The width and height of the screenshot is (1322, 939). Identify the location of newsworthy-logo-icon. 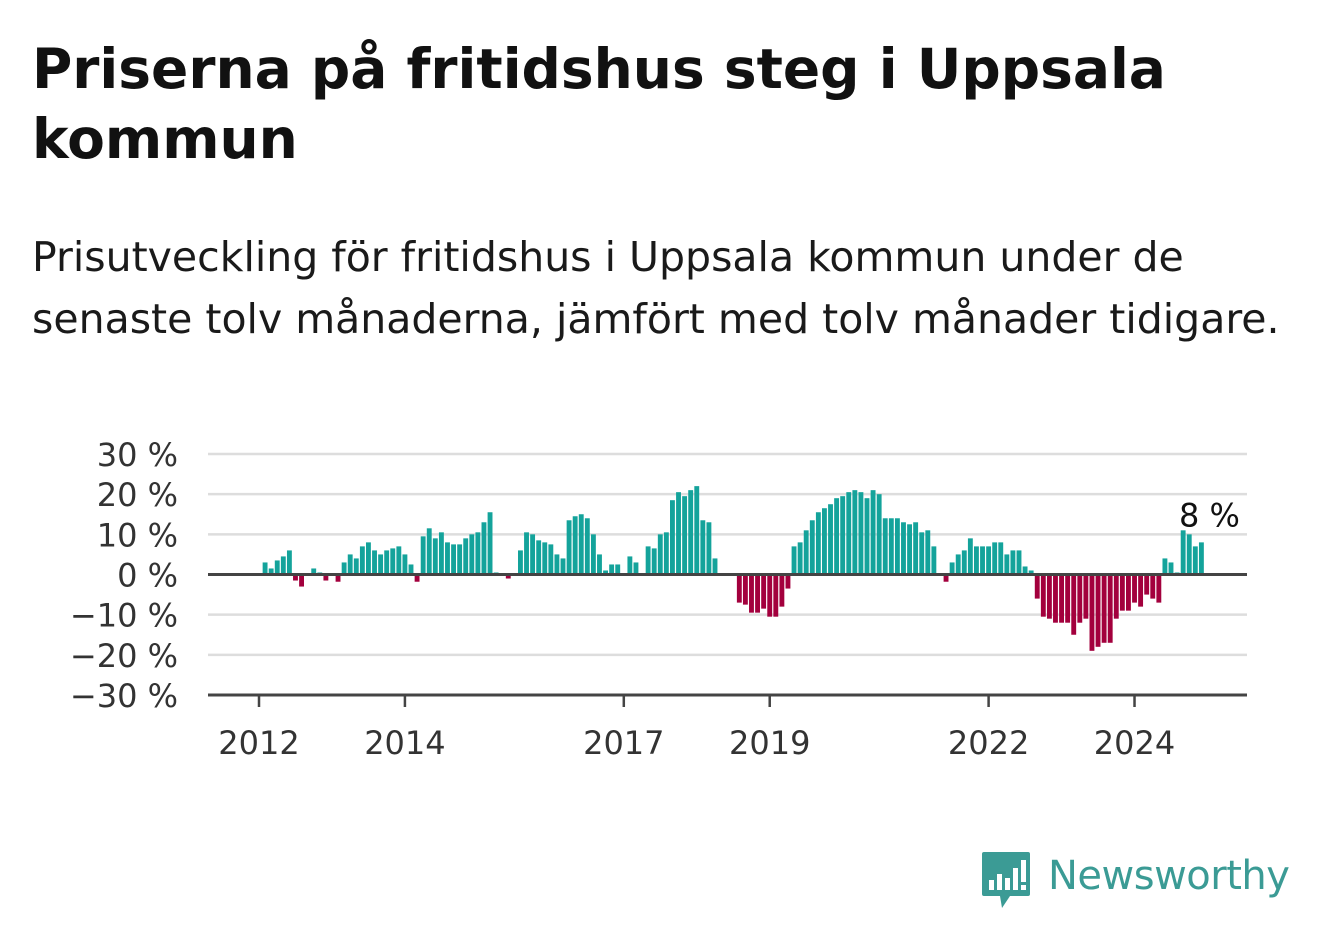
(1006, 880).